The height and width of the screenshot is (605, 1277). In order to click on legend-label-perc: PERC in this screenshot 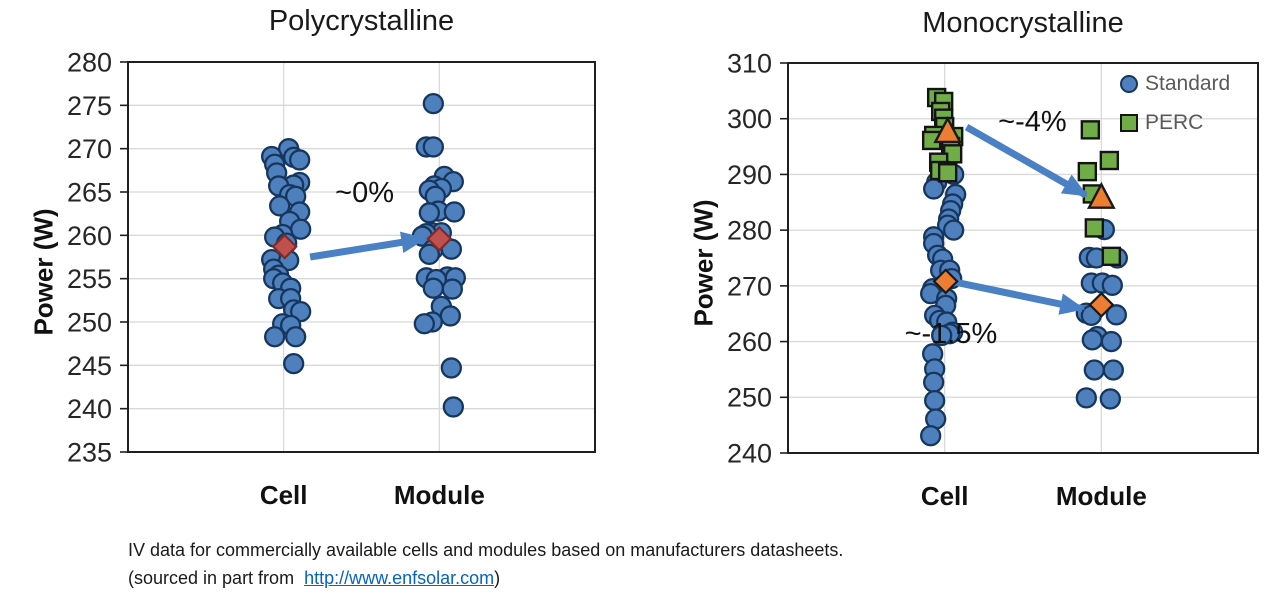, I will do `click(1174, 122)`.